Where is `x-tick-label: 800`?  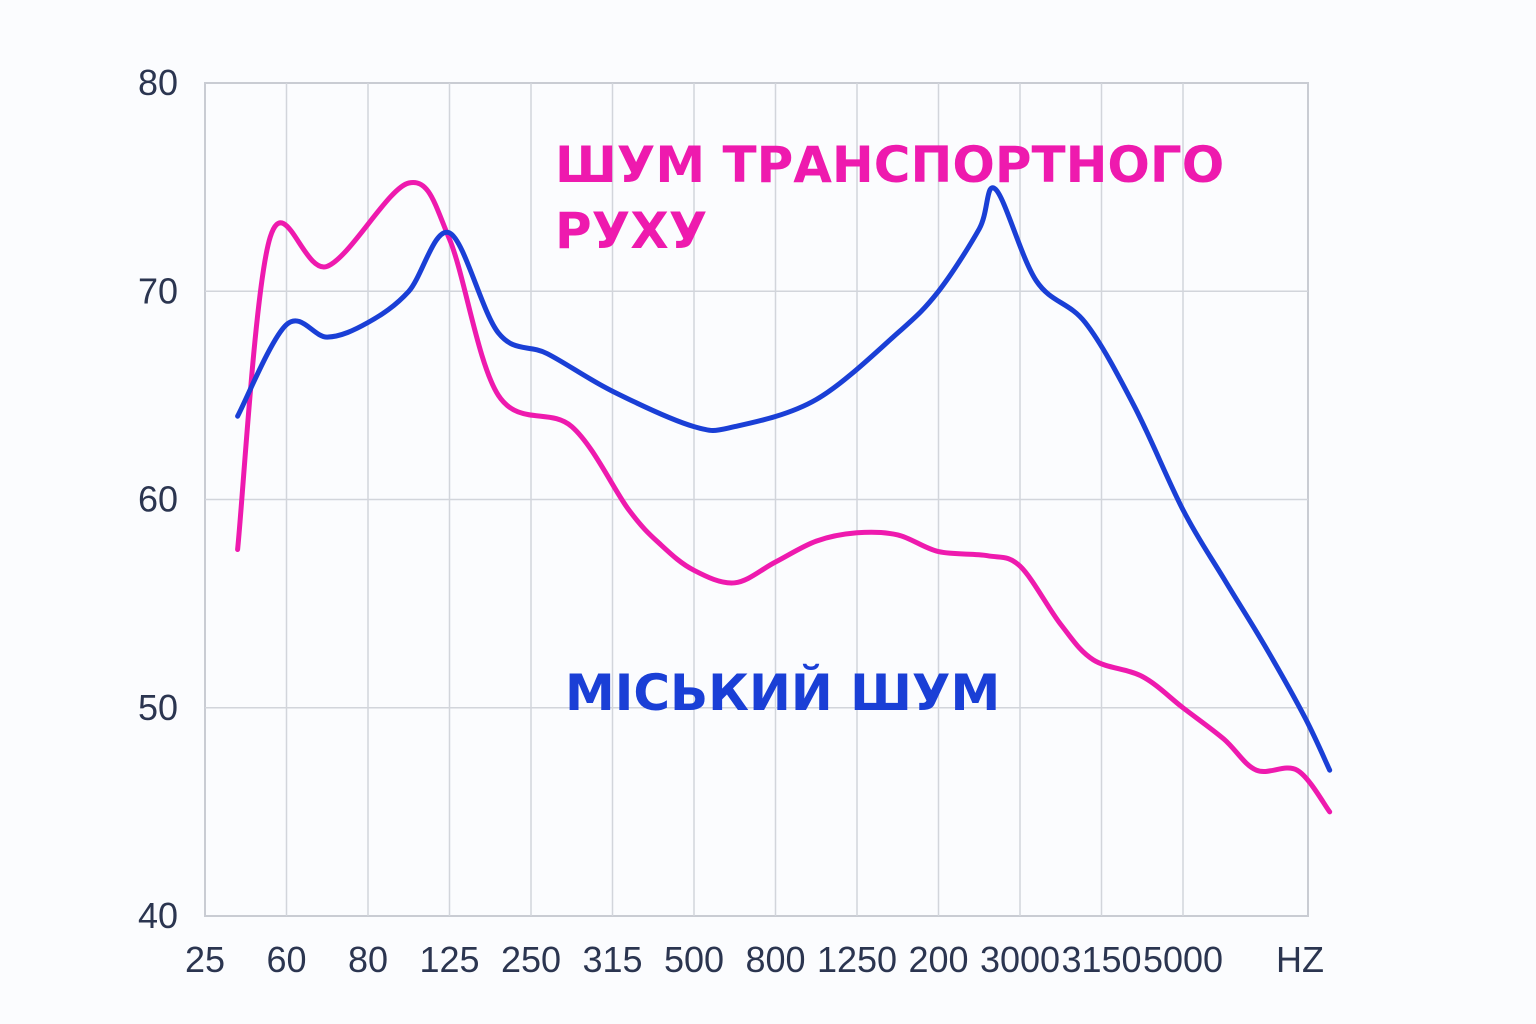 x-tick-label: 800 is located at coordinates (775, 959).